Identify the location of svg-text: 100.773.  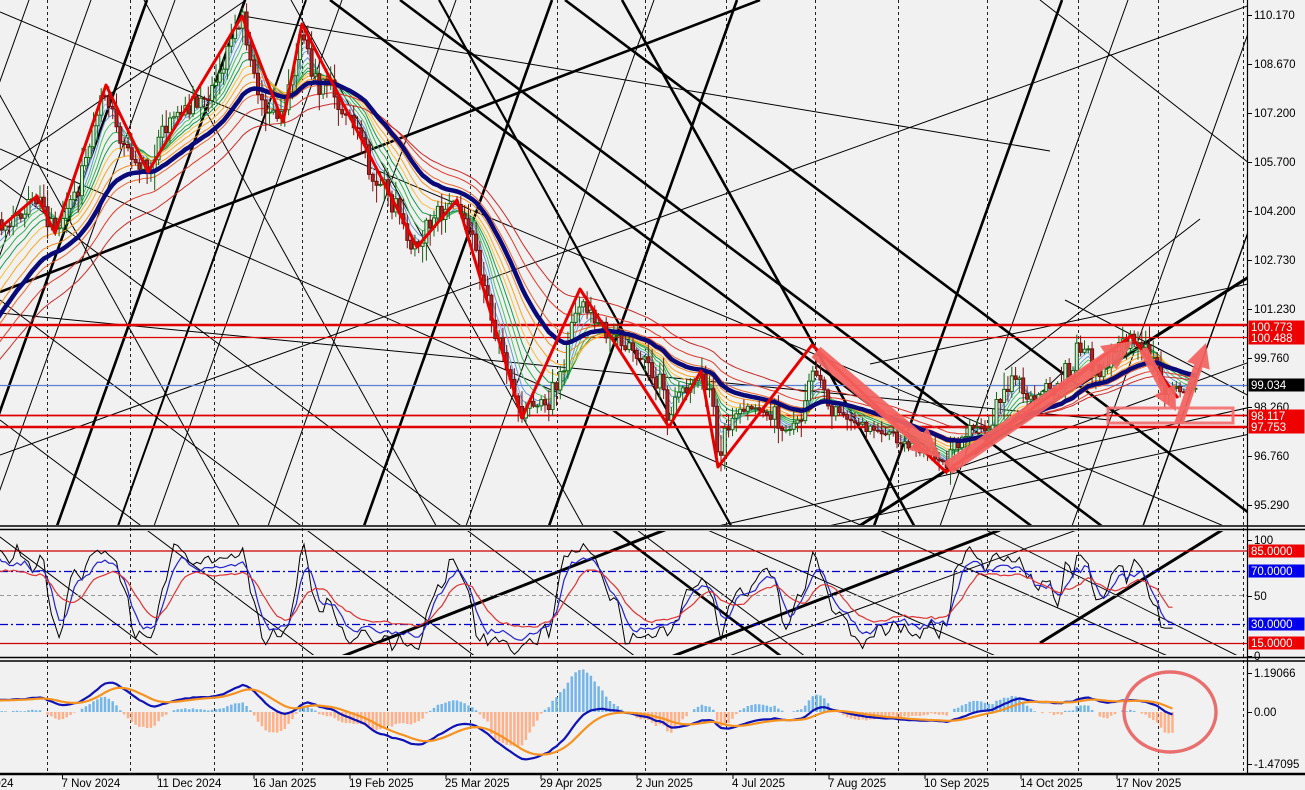
(1272, 328).